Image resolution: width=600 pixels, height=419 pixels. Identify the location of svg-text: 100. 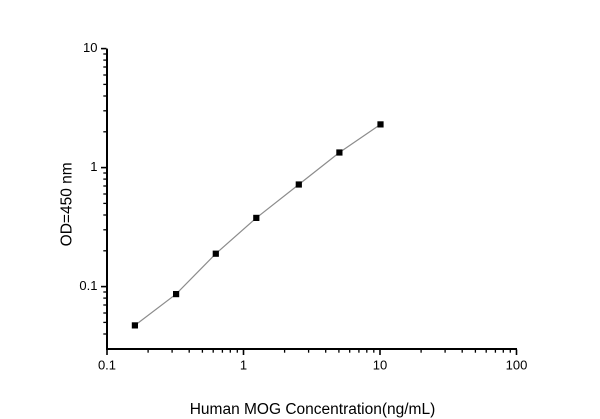
(517, 365).